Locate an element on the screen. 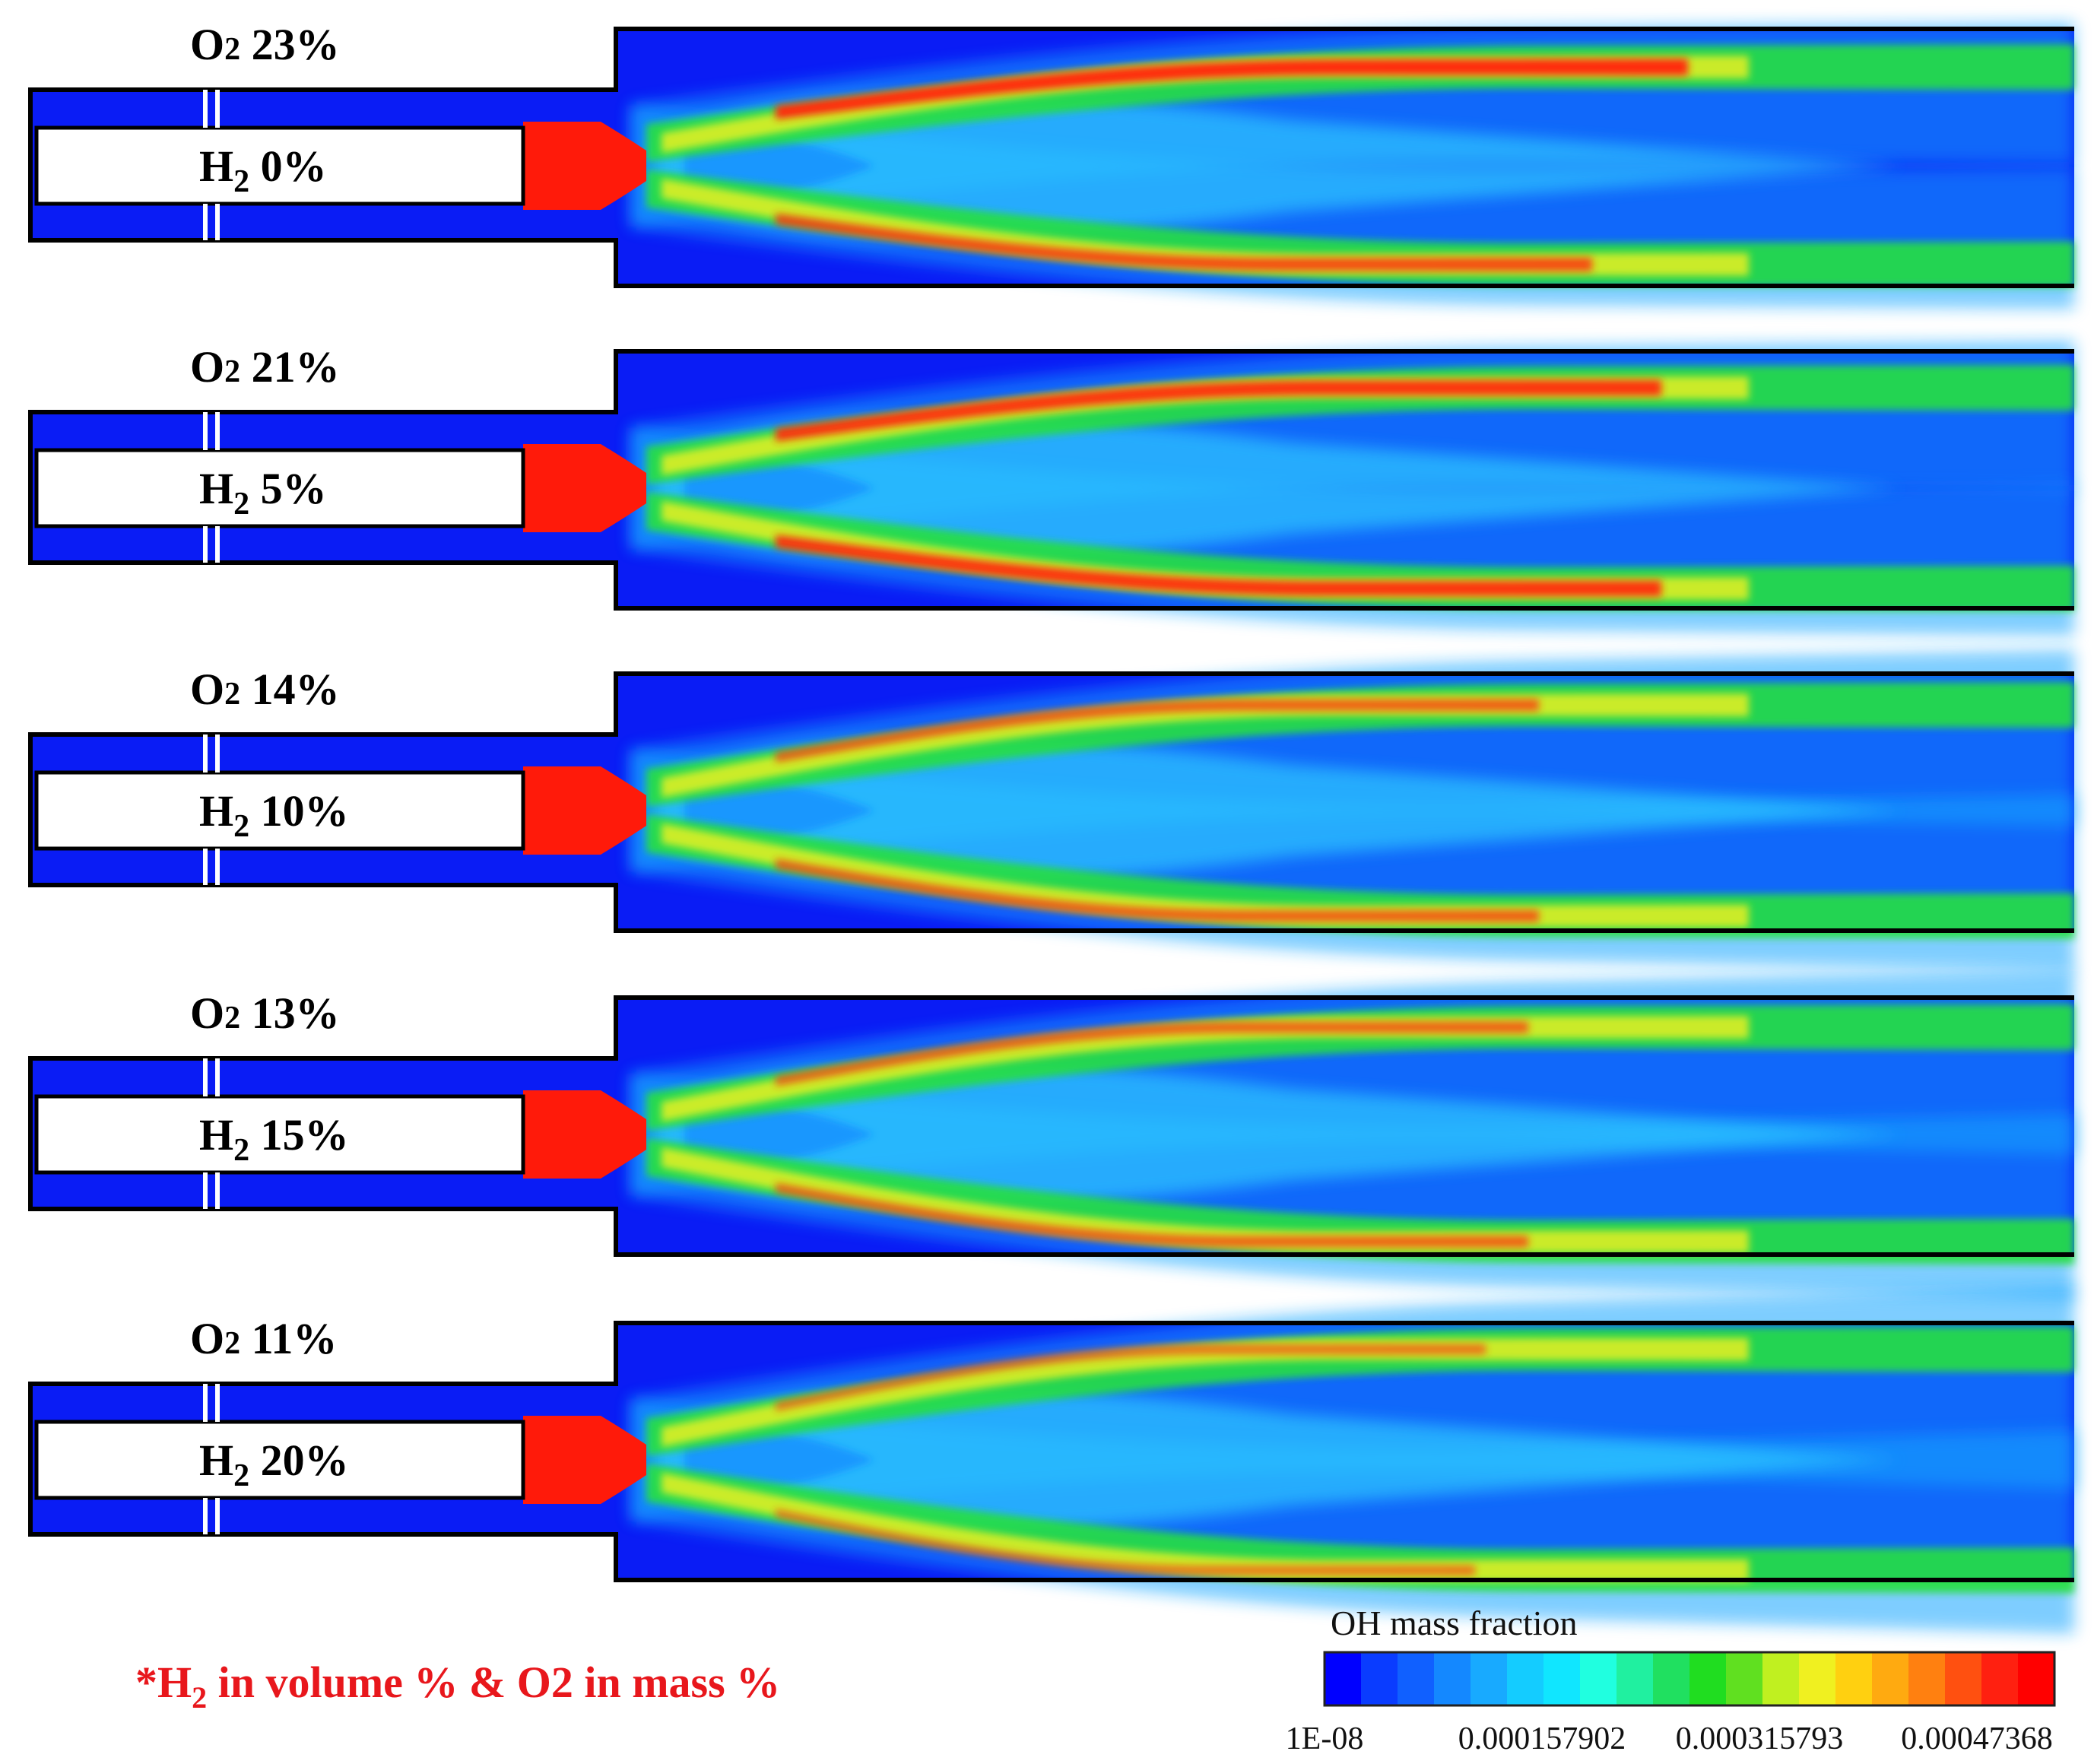 This screenshot has height=1764, width=2094. colorbar-ticks: 1E-08 0.000157902 0.000315793 0.00047368 is located at coordinates (1669, 1738).